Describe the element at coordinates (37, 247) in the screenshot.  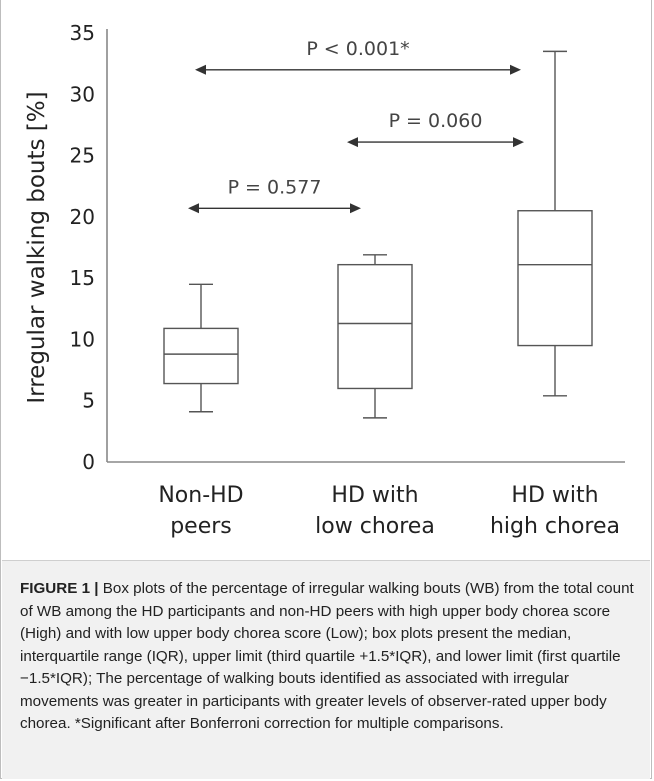
I see `y-axis-label: Irregular walking bouts [%]` at that location.